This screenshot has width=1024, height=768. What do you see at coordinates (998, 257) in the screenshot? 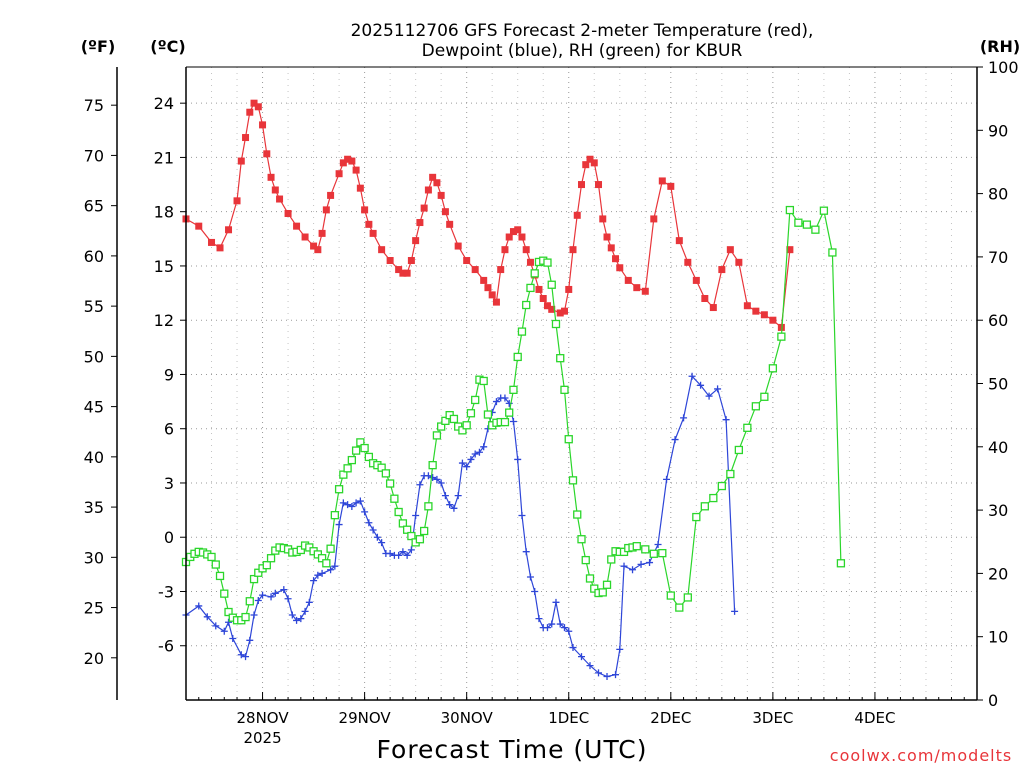
I see `rh-tick-label: 70` at bounding box center [998, 257].